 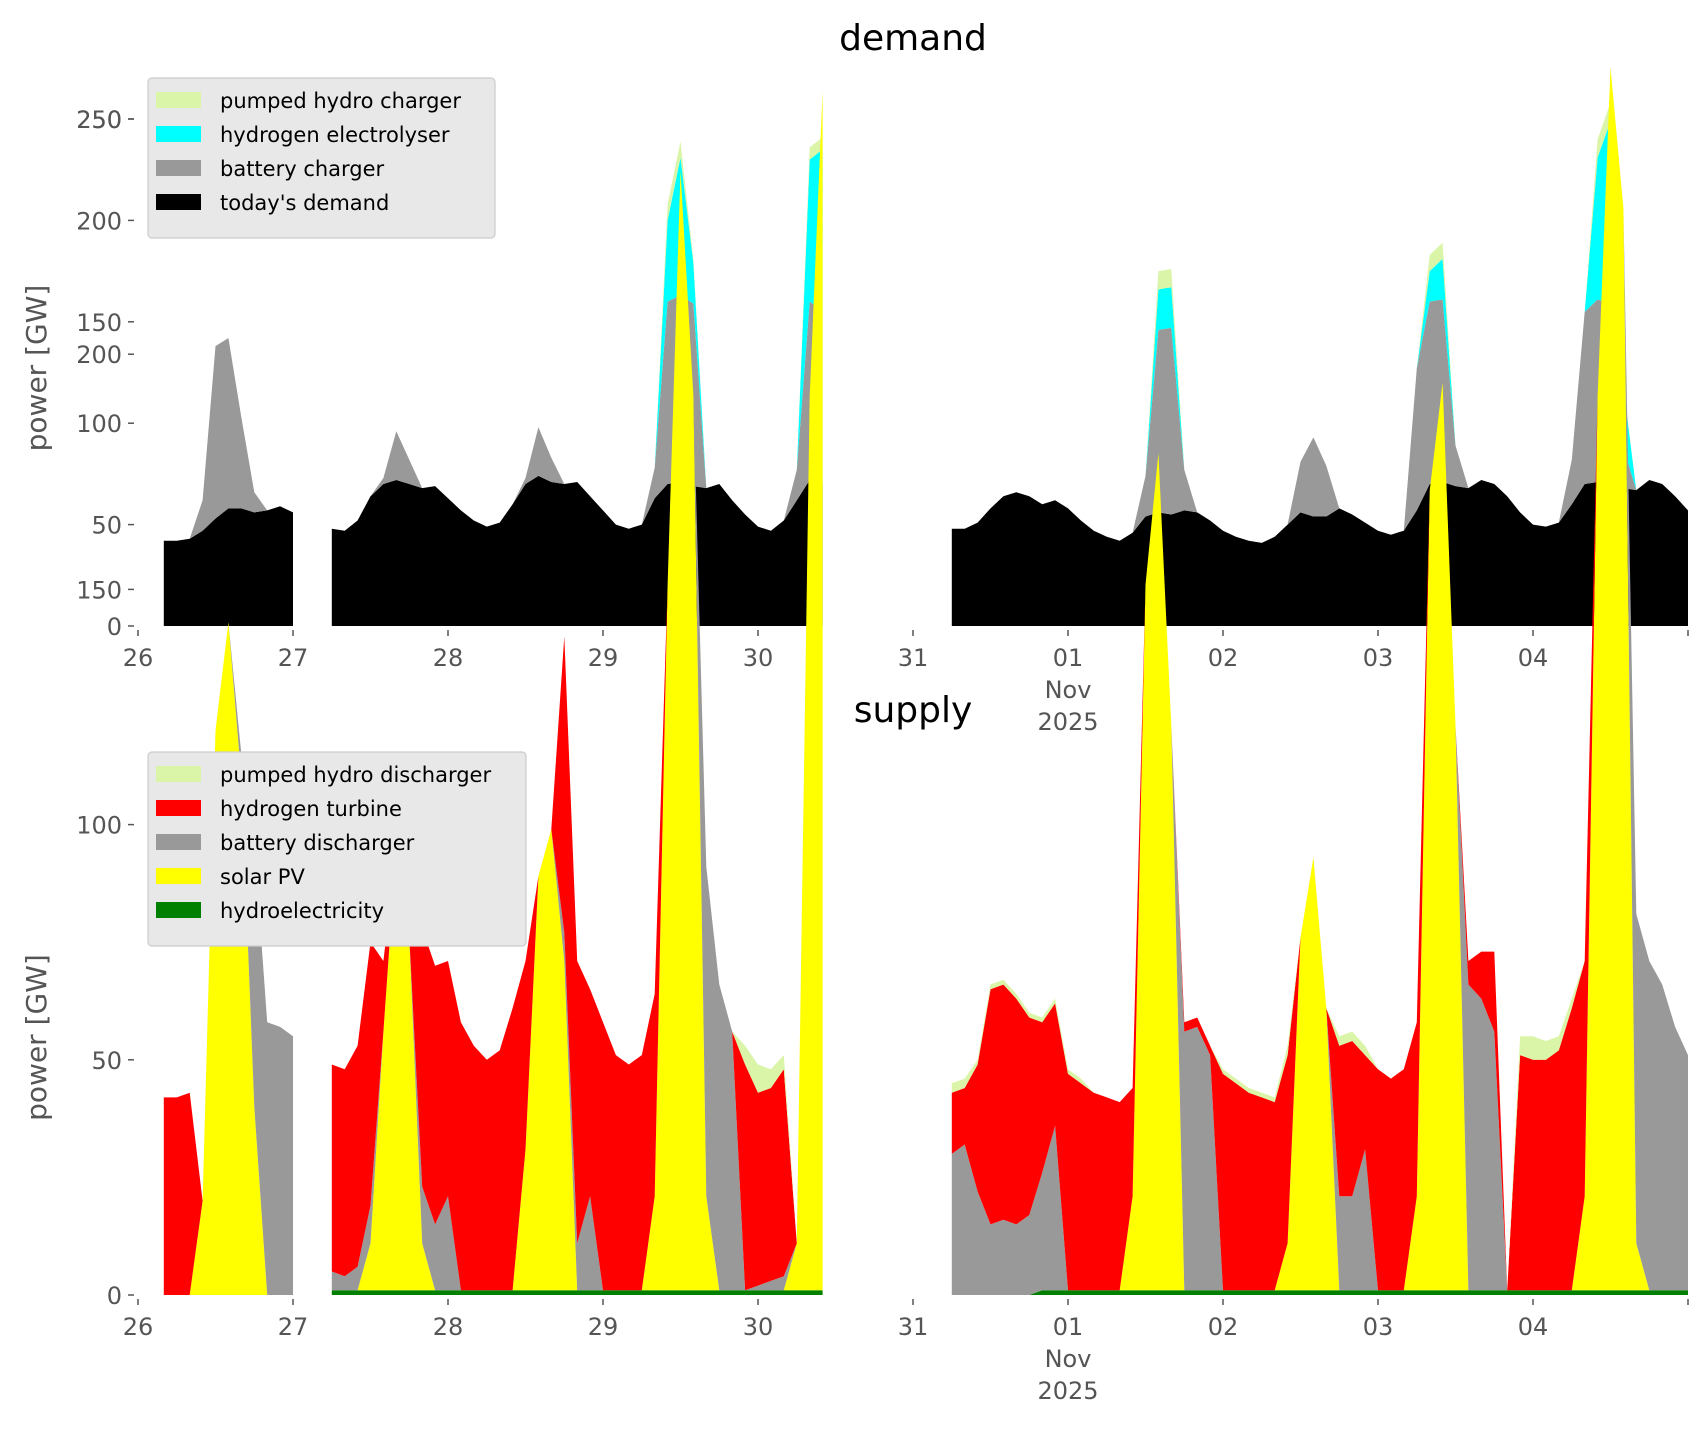 I want to click on legend-label: battery charger, so click(x=302, y=169).